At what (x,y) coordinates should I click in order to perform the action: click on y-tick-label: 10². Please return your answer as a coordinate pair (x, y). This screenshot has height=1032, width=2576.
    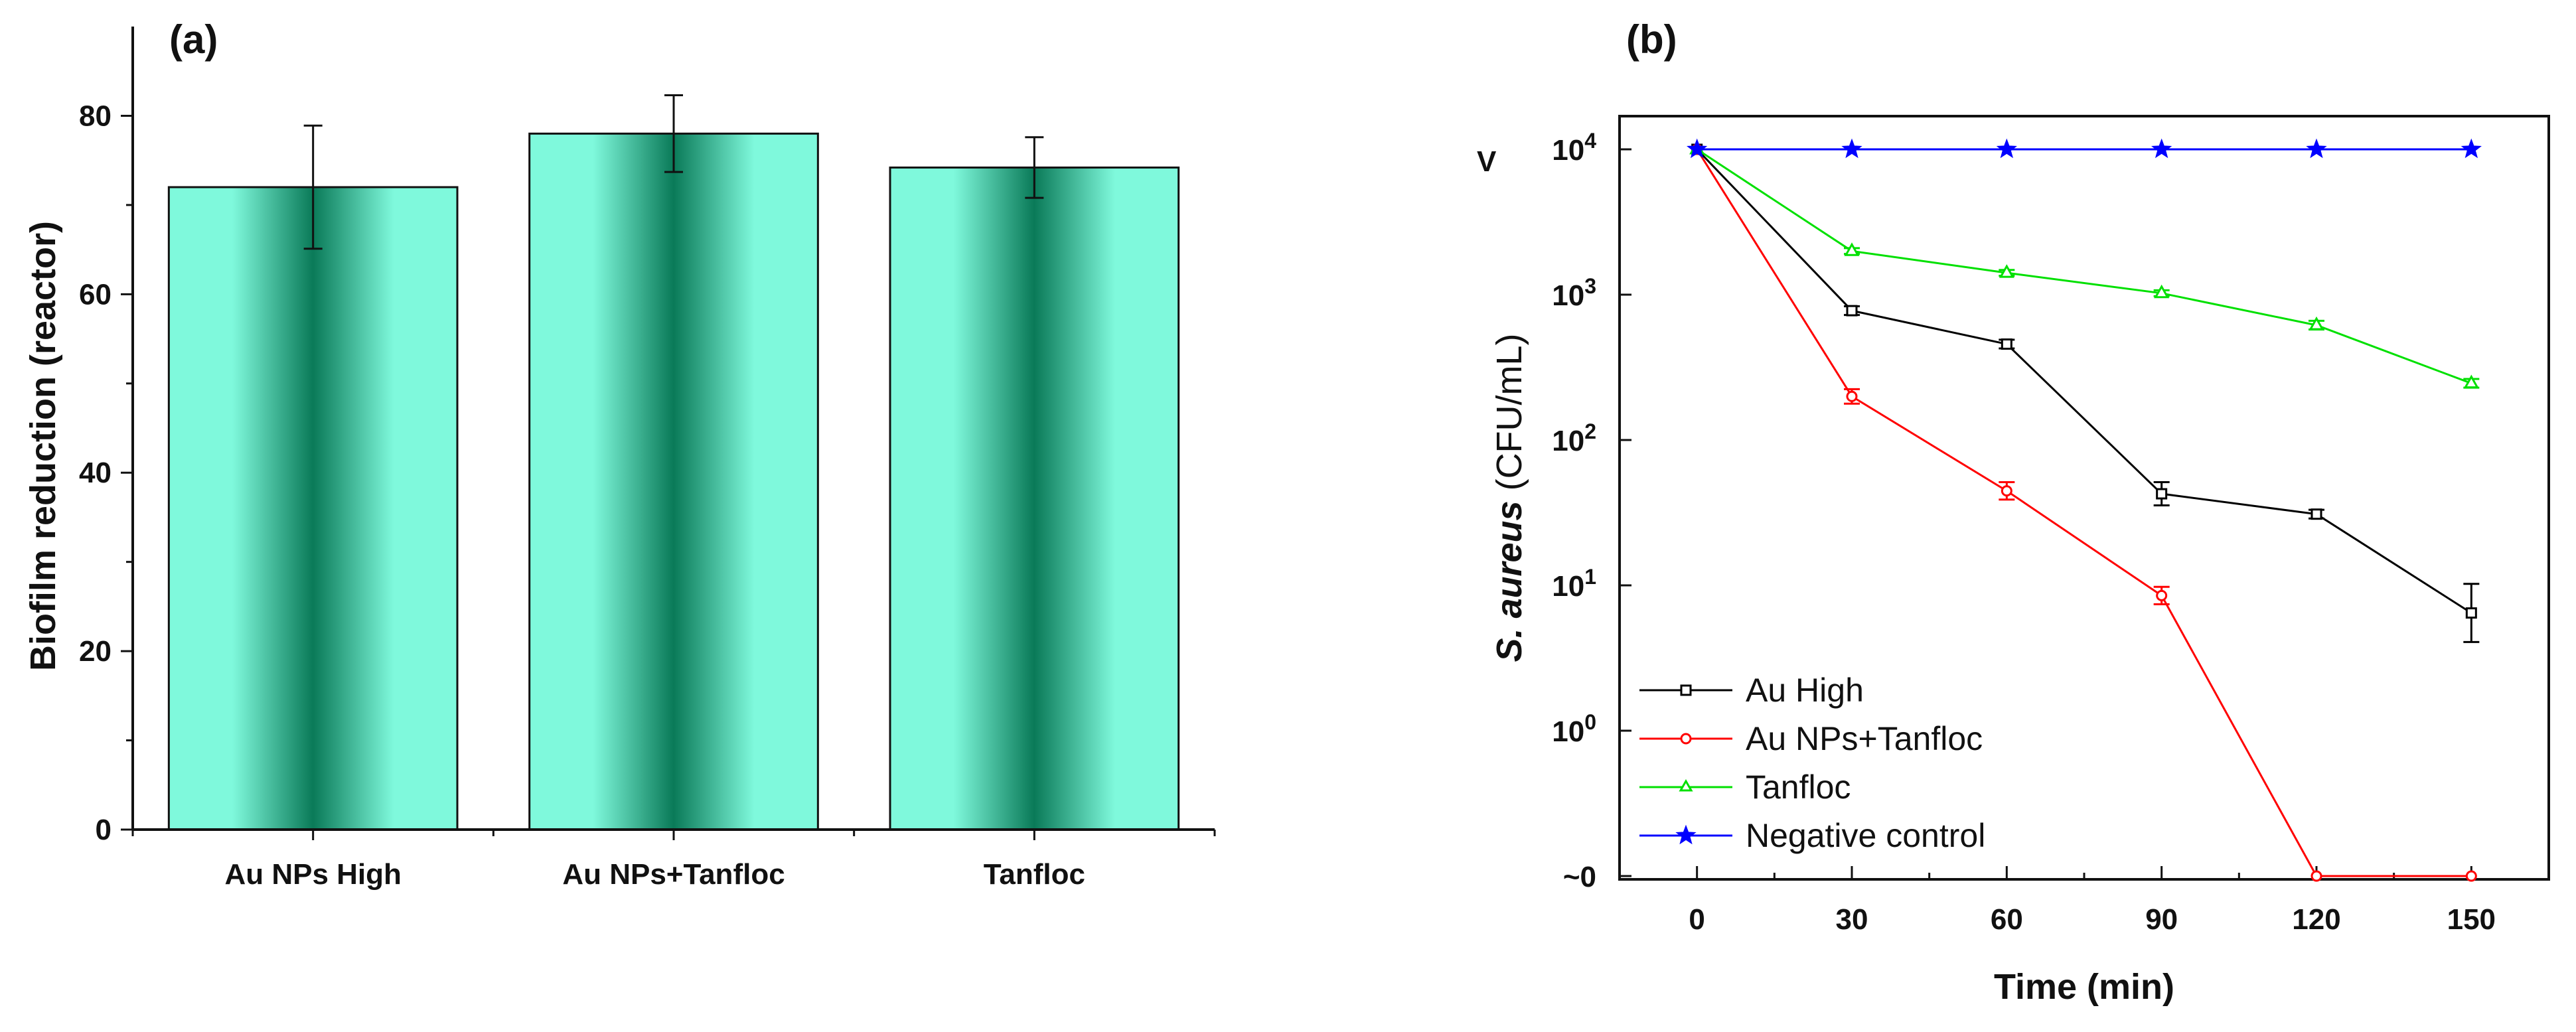
    Looking at the image, I should click on (1574, 438).